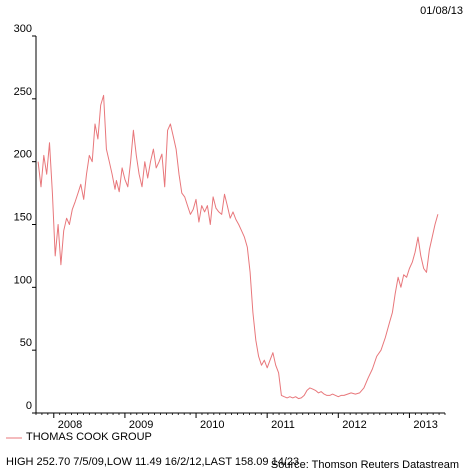  What do you see at coordinates (283, 425) in the screenshot?
I see `x-tick-label: 2011` at bounding box center [283, 425].